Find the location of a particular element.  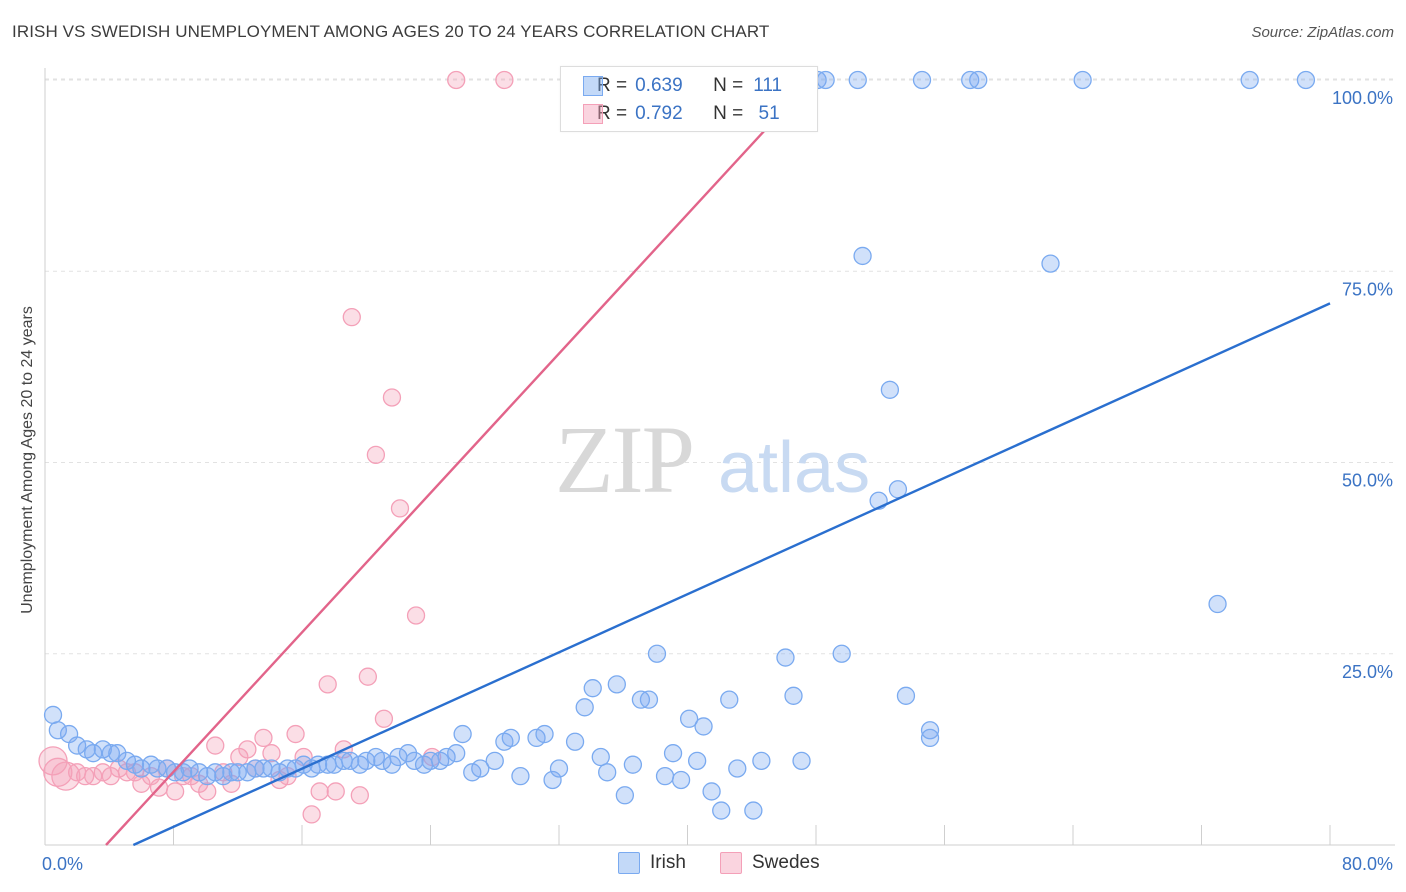

watermark-atlas: atlas is located at coordinates (794, 468).